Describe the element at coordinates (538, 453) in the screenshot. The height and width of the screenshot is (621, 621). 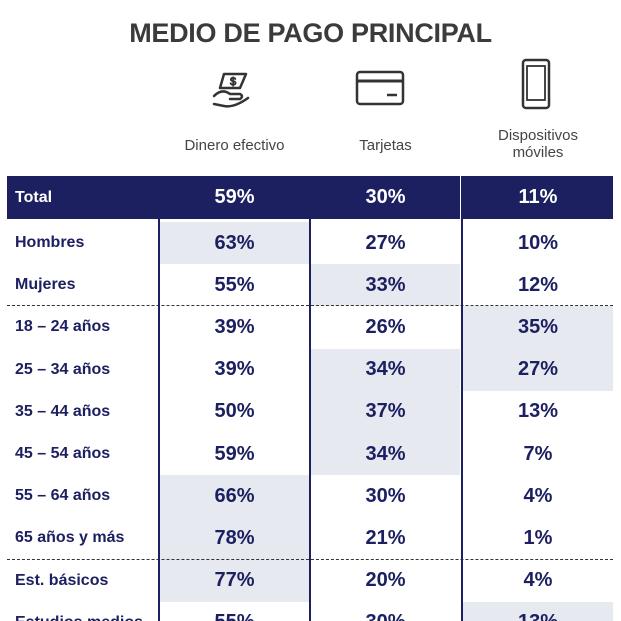
I see `value-cell: 7%` at that location.